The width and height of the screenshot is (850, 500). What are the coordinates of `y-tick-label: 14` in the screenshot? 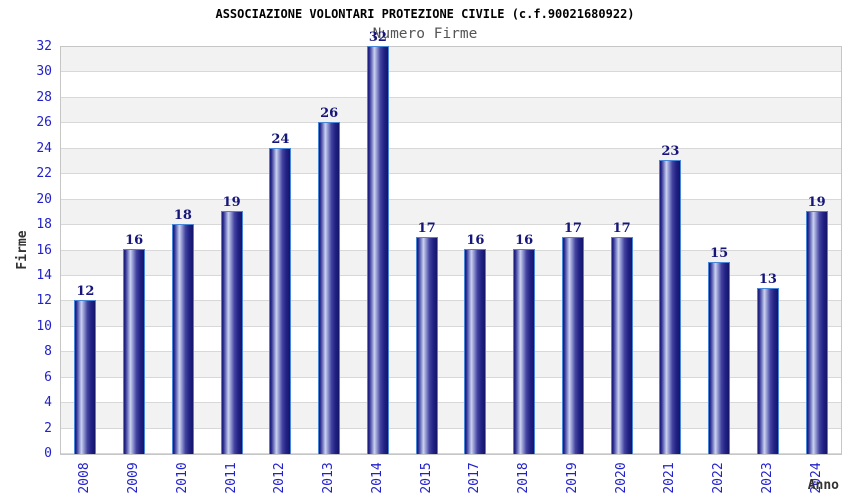 It's located at (44, 275).